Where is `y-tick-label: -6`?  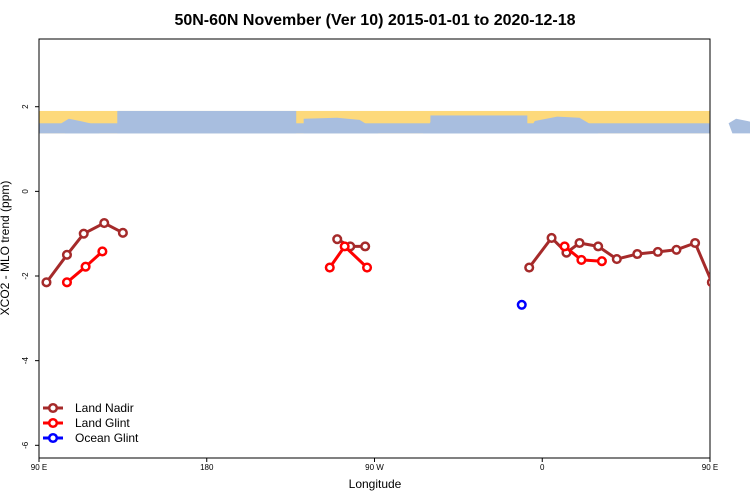 y-tick-label: -6 is located at coordinates (25, 445).